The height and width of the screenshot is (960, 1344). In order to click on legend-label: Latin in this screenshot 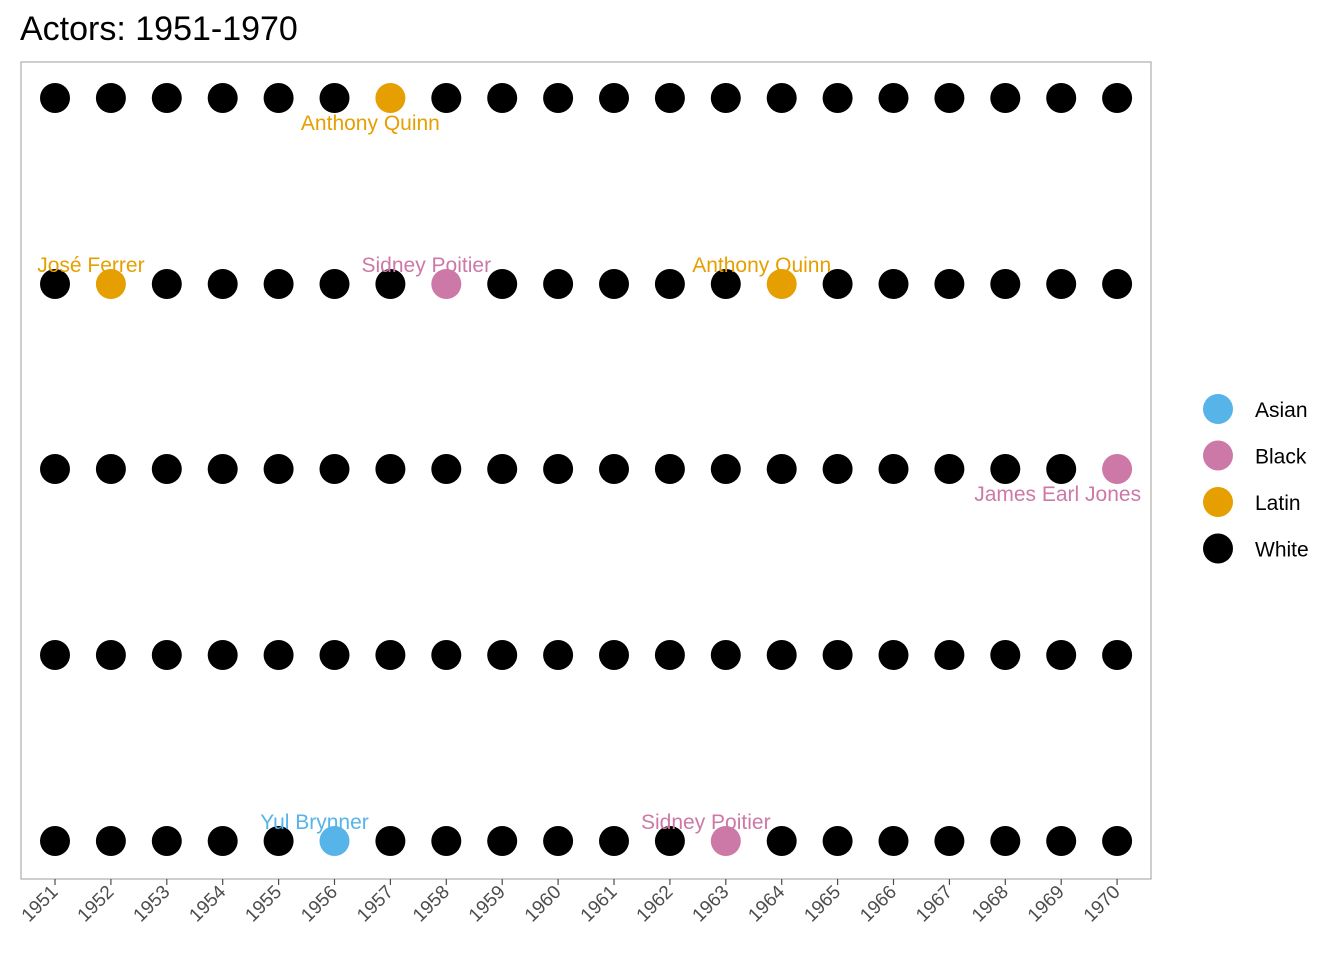, I will do `click(1278, 503)`.